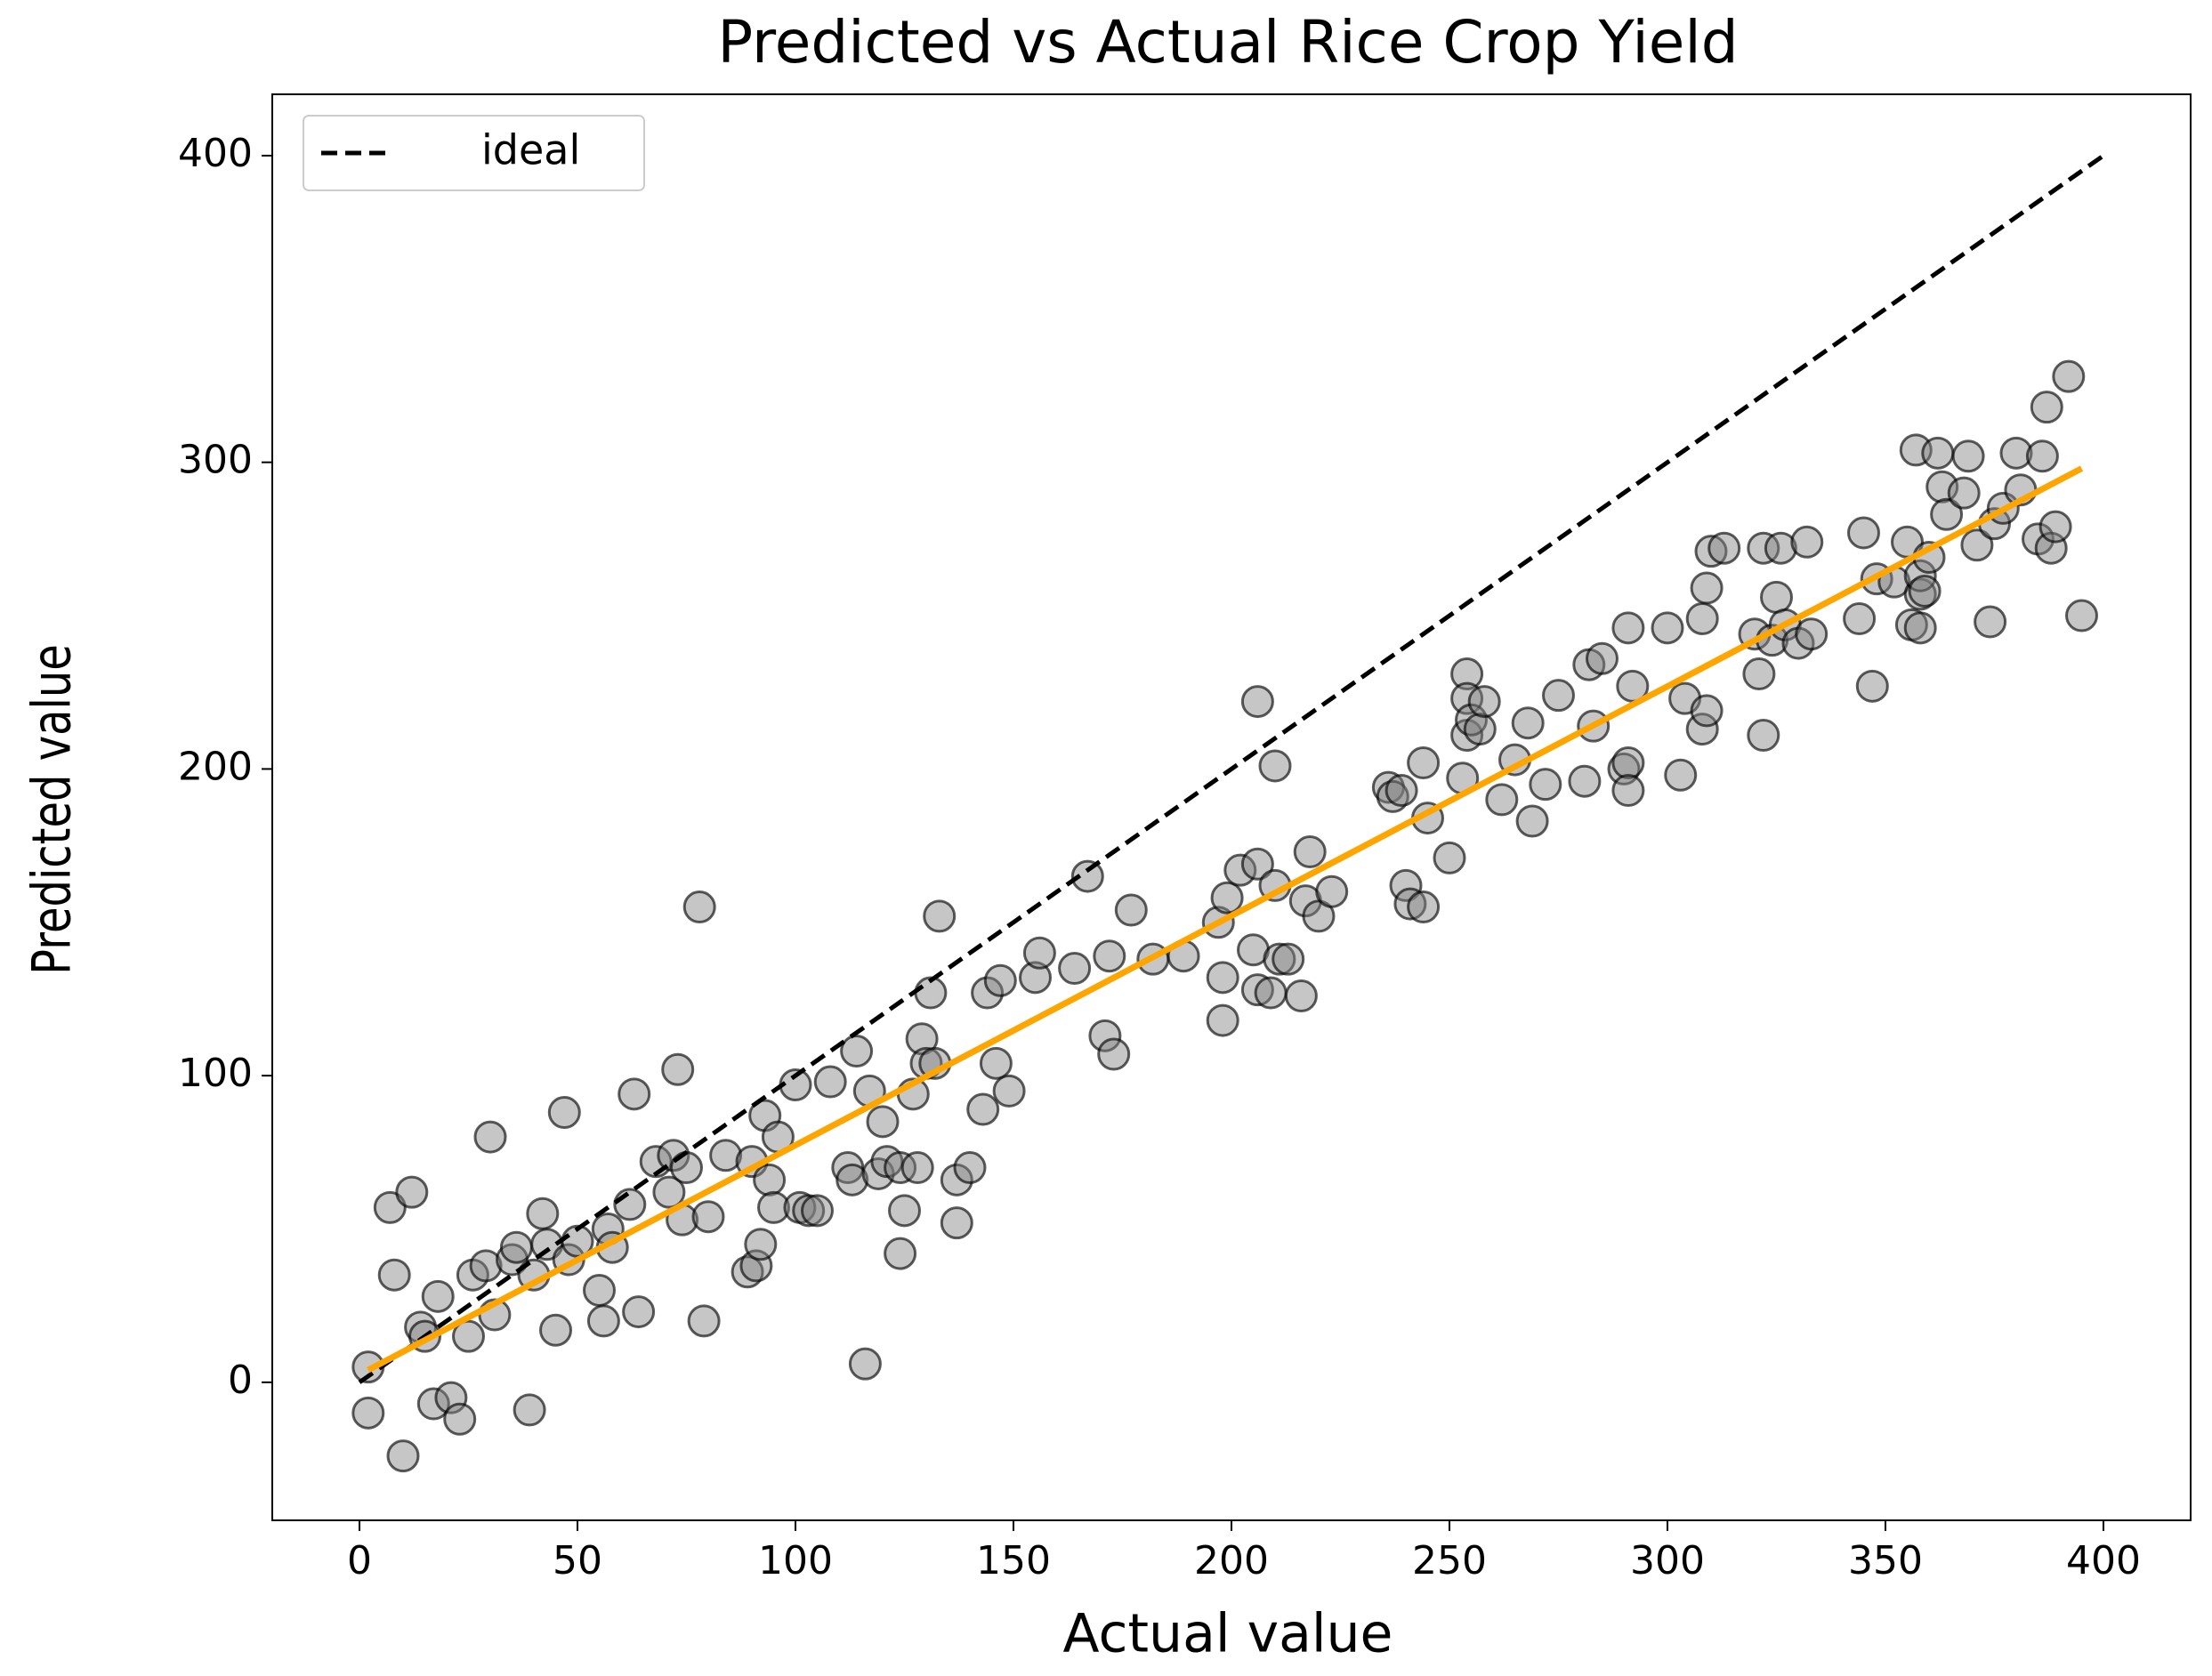 This screenshot has height=1676, width=2212. I want to click on y-tick-label: 200, so click(216, 766).